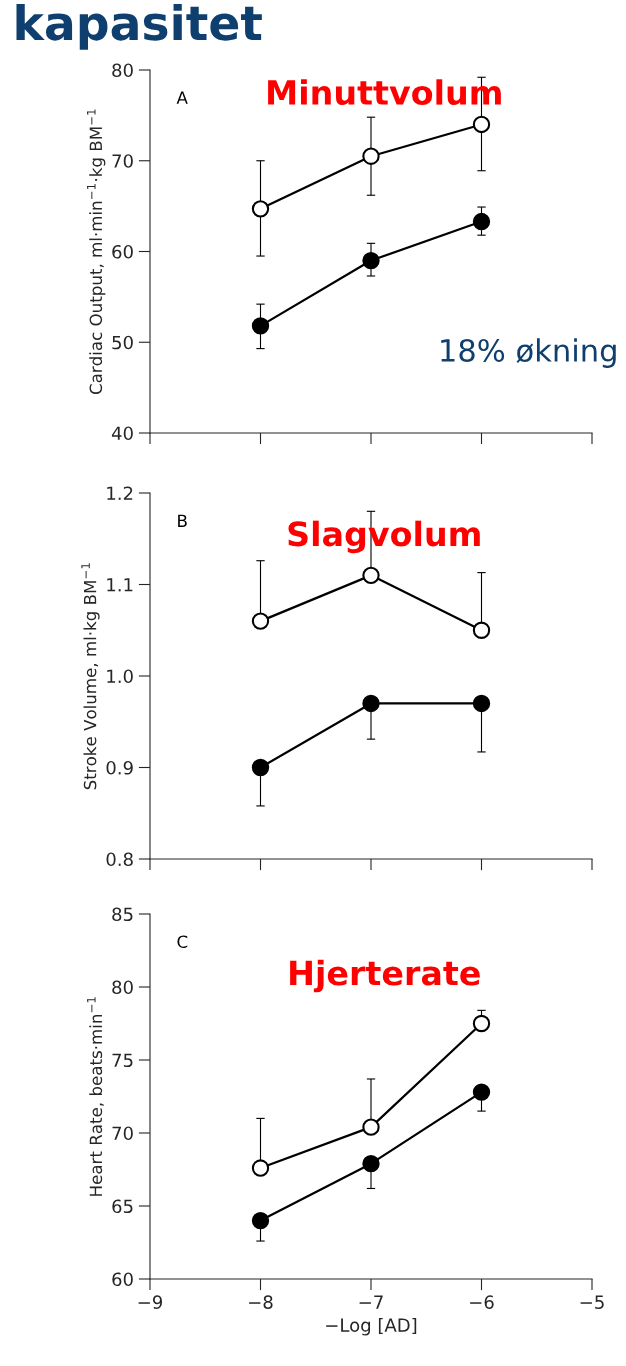 Image resolution: width=626 pixels, height=1366 pixels. What do you see at coordinates (528, 353) in the screenshot?
I see `annotation: 18% økning` at bounding box center [528, 353].